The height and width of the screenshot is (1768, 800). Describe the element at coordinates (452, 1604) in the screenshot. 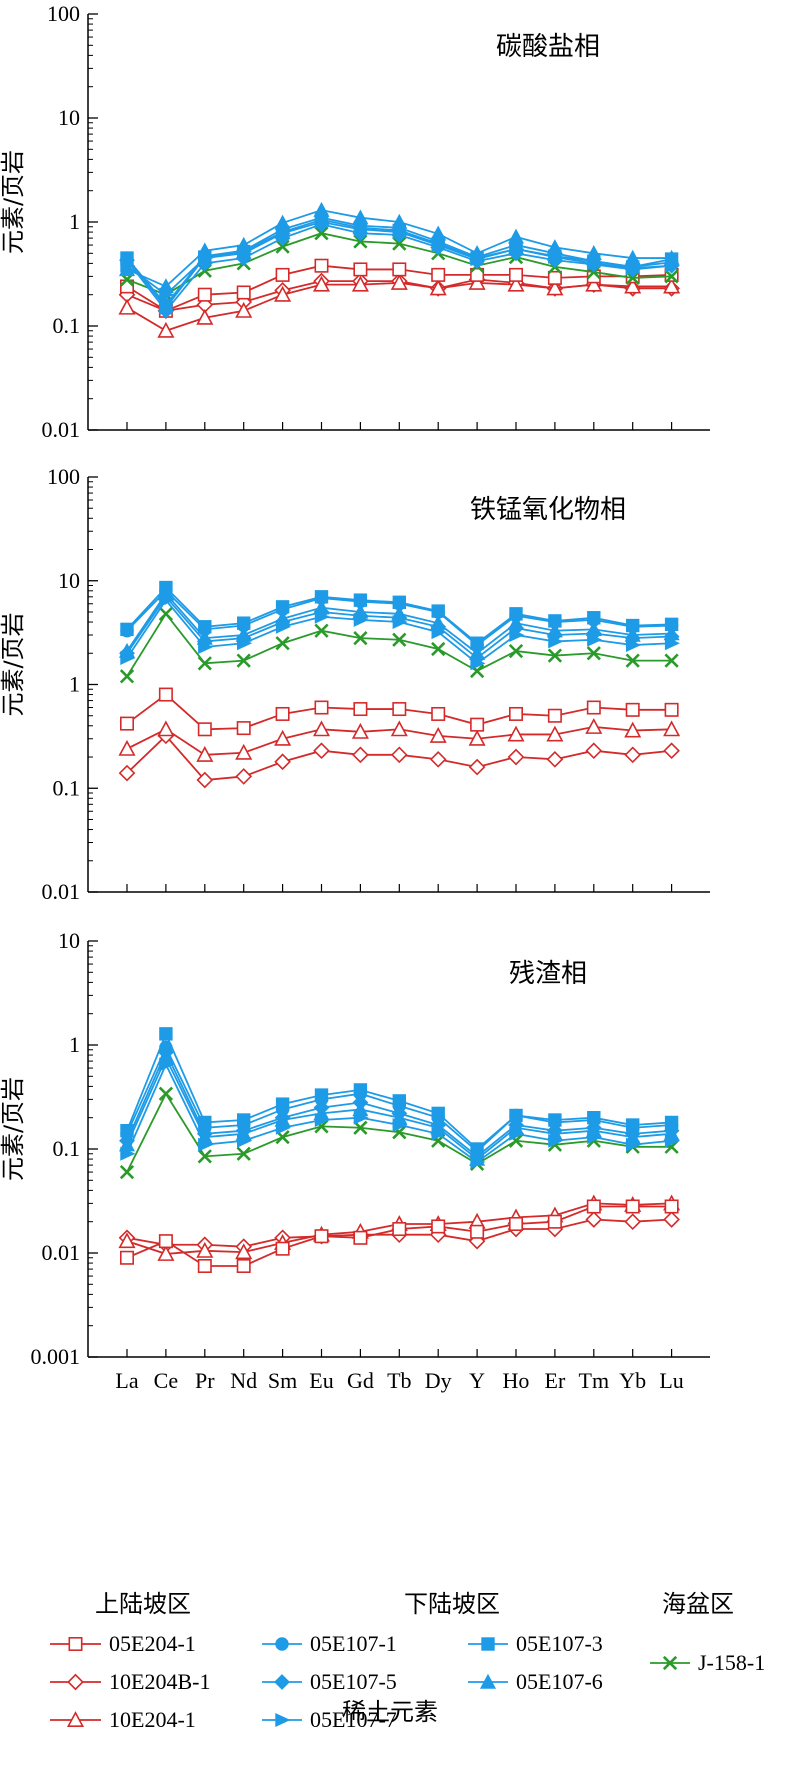

I see `legend-group-title: 下陆坡区` at that location.